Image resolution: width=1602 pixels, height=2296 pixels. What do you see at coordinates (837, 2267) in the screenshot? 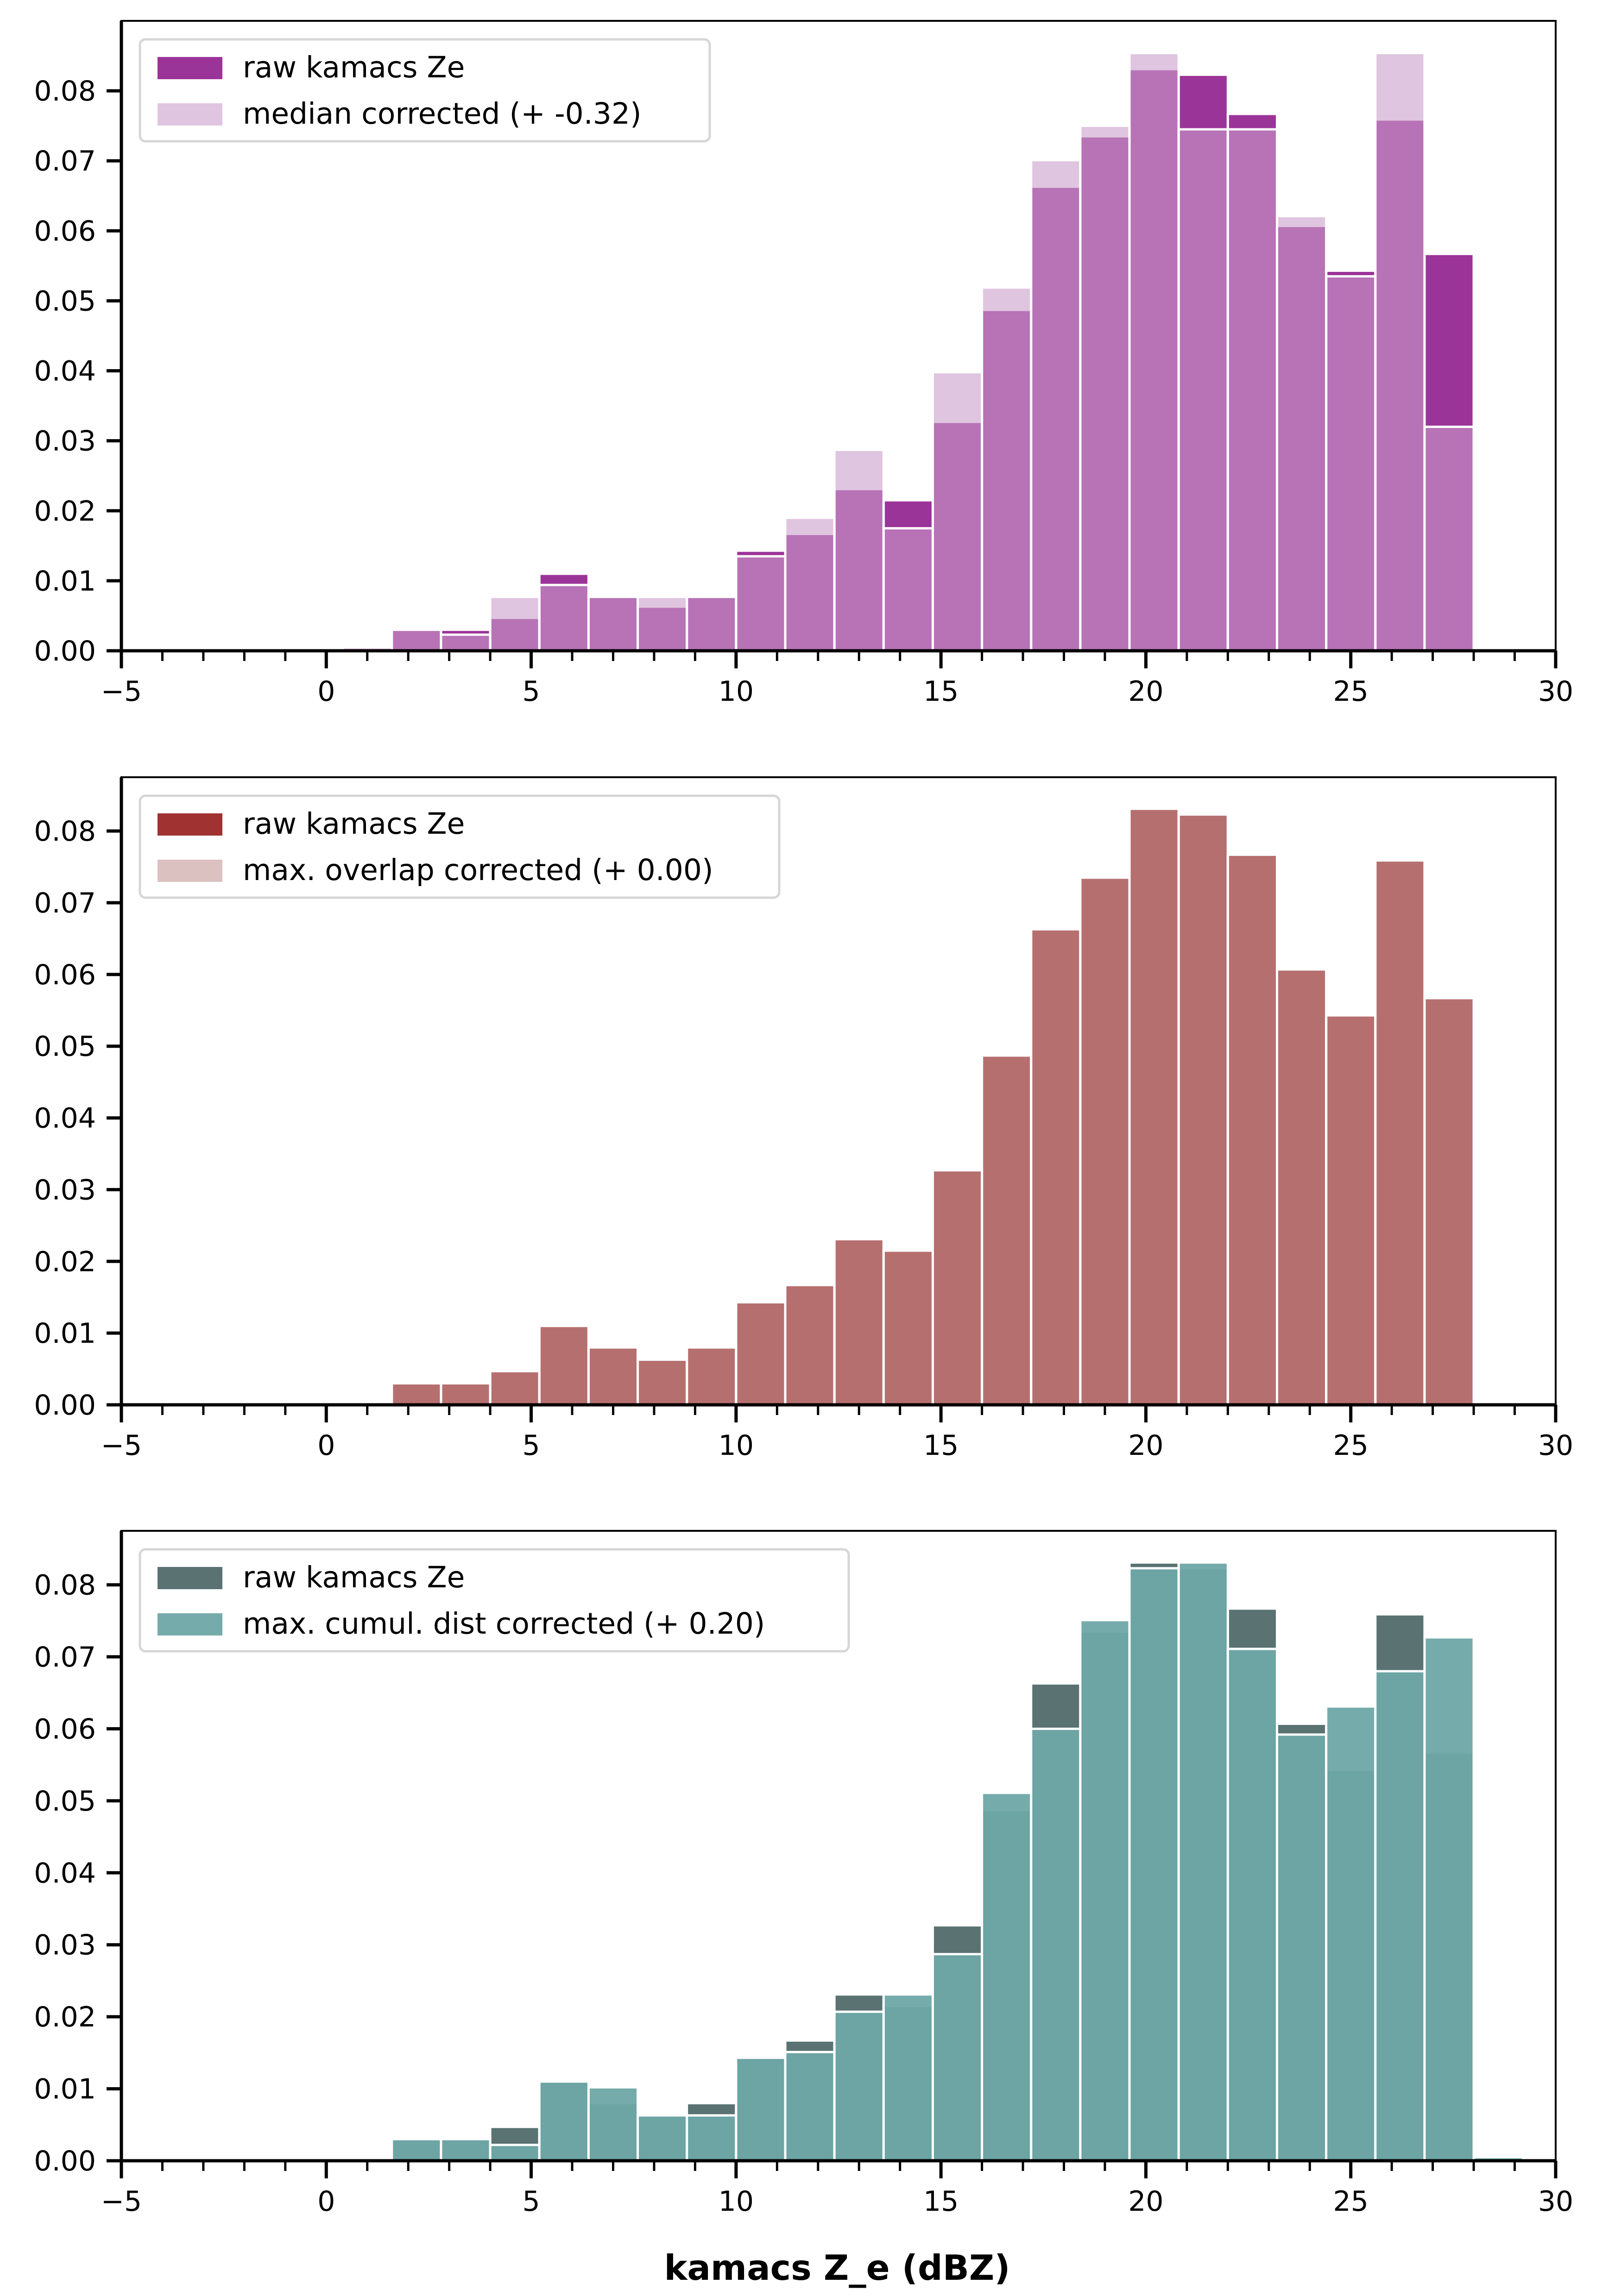
I see `x-axis-label: kamacs Z_e (dBZ)` at bounding box center [837, 2267].